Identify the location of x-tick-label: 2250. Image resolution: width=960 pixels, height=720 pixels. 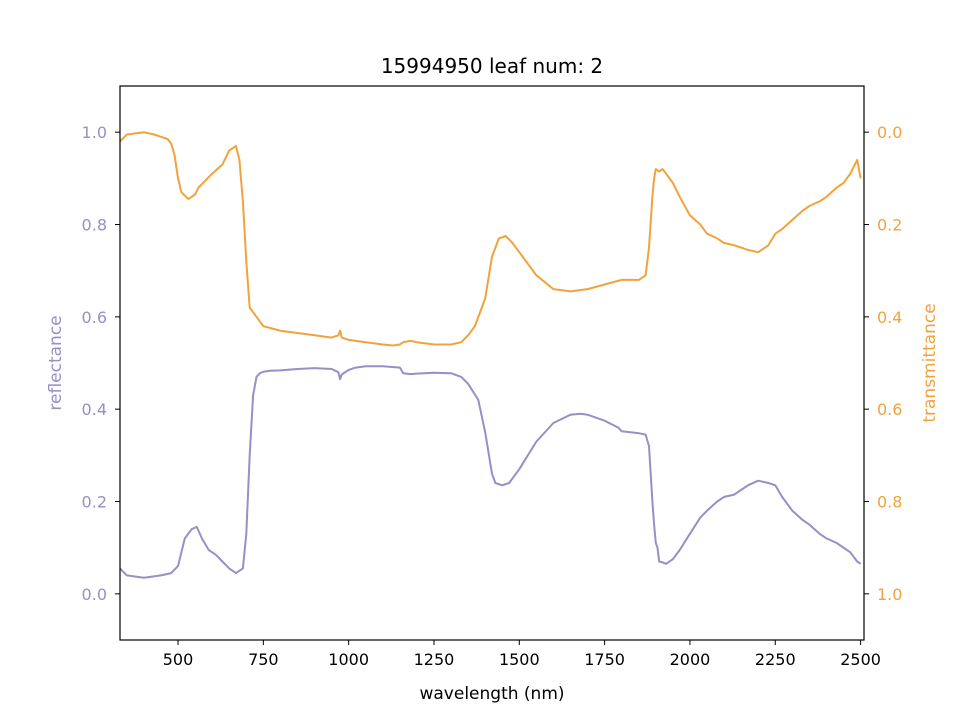
(775, 659).